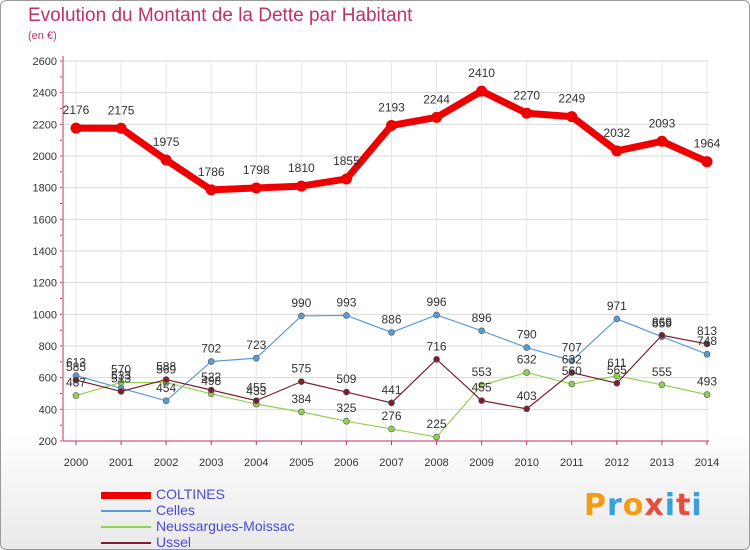  What do you see at coordinates (697, 505) in the screenshot?
I see `logo-letter: i` at bounding box center [697, 505].